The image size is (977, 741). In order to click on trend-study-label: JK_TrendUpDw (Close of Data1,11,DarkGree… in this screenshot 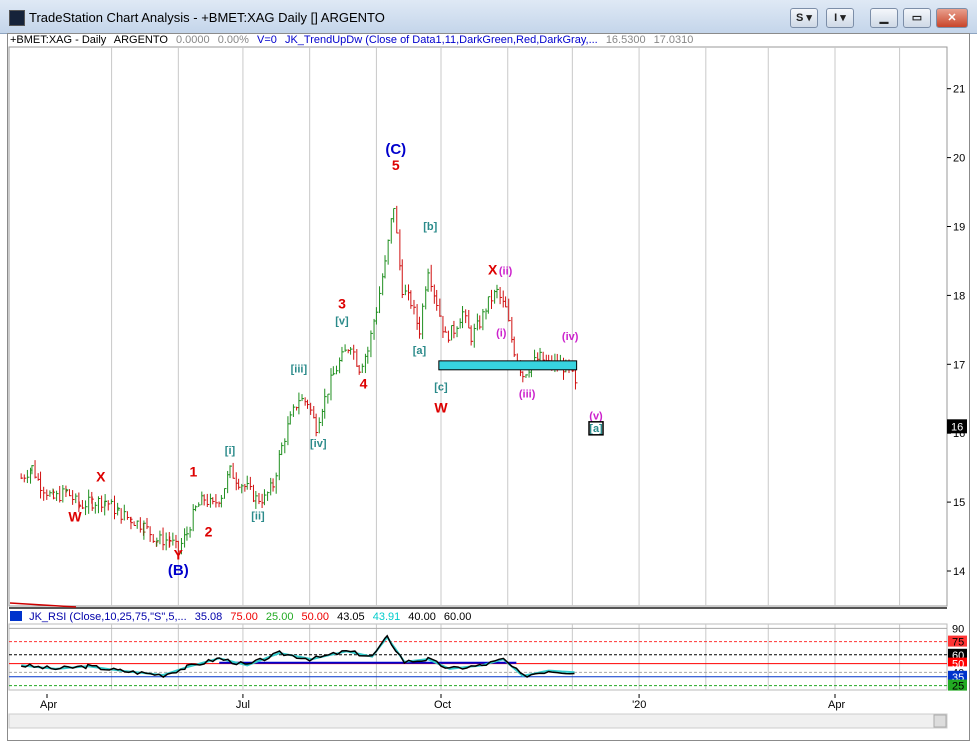, I will do `click(441, 40)`.